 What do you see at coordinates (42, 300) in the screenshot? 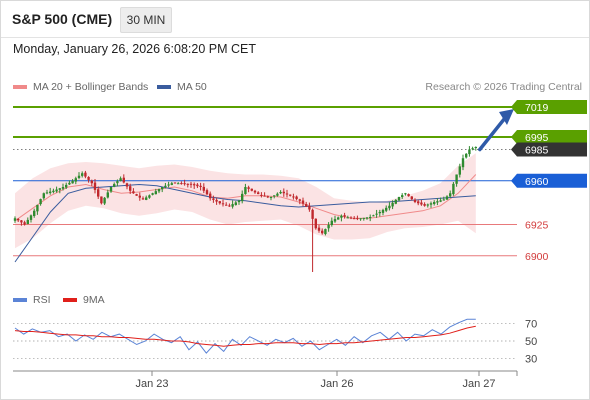
I see `legend-rsi-label: RSI` at bounding box center [42, 300].